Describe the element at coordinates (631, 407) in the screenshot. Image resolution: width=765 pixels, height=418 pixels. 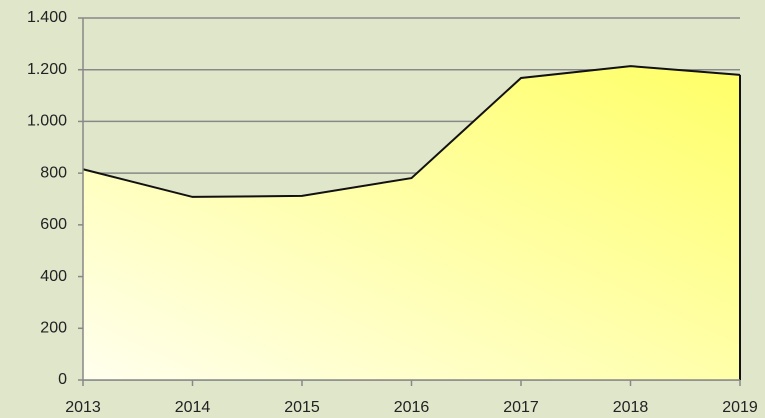
I see `x-tick-label: 2018` at that location.